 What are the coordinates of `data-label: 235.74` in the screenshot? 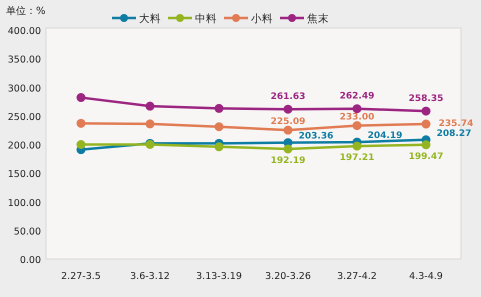 It's located at (456, 124).